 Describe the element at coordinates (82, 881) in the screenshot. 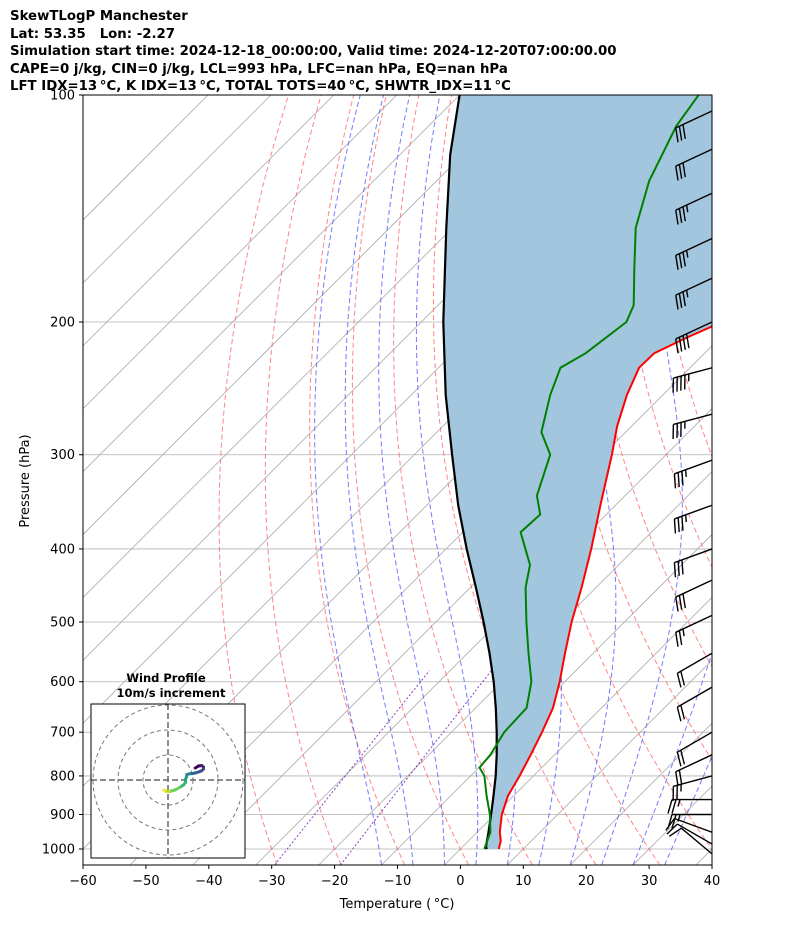

I see `x-tick-label: −60` at that location.